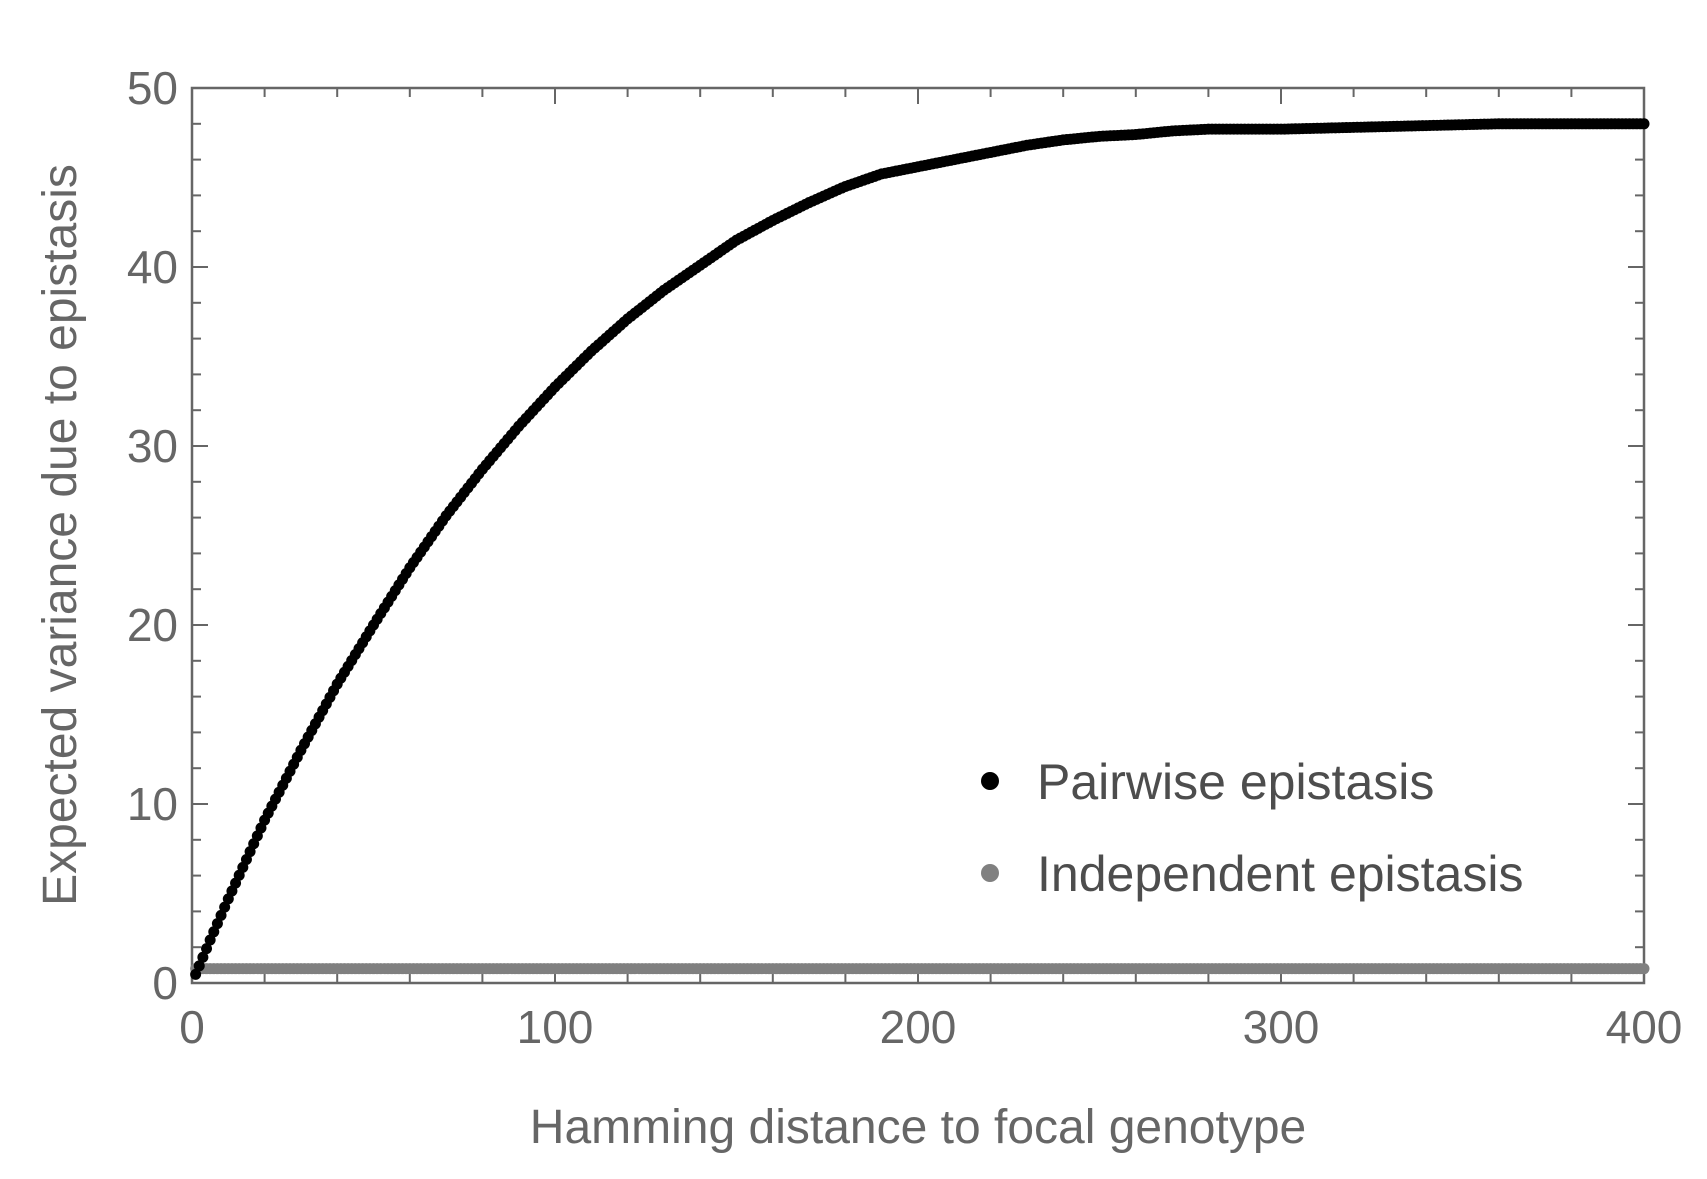  What do you see at coordinates (60, 535) in the screenshot?
I see `y-axis-title: Expected variance due to epistasis` at bounding box center [60, 535].